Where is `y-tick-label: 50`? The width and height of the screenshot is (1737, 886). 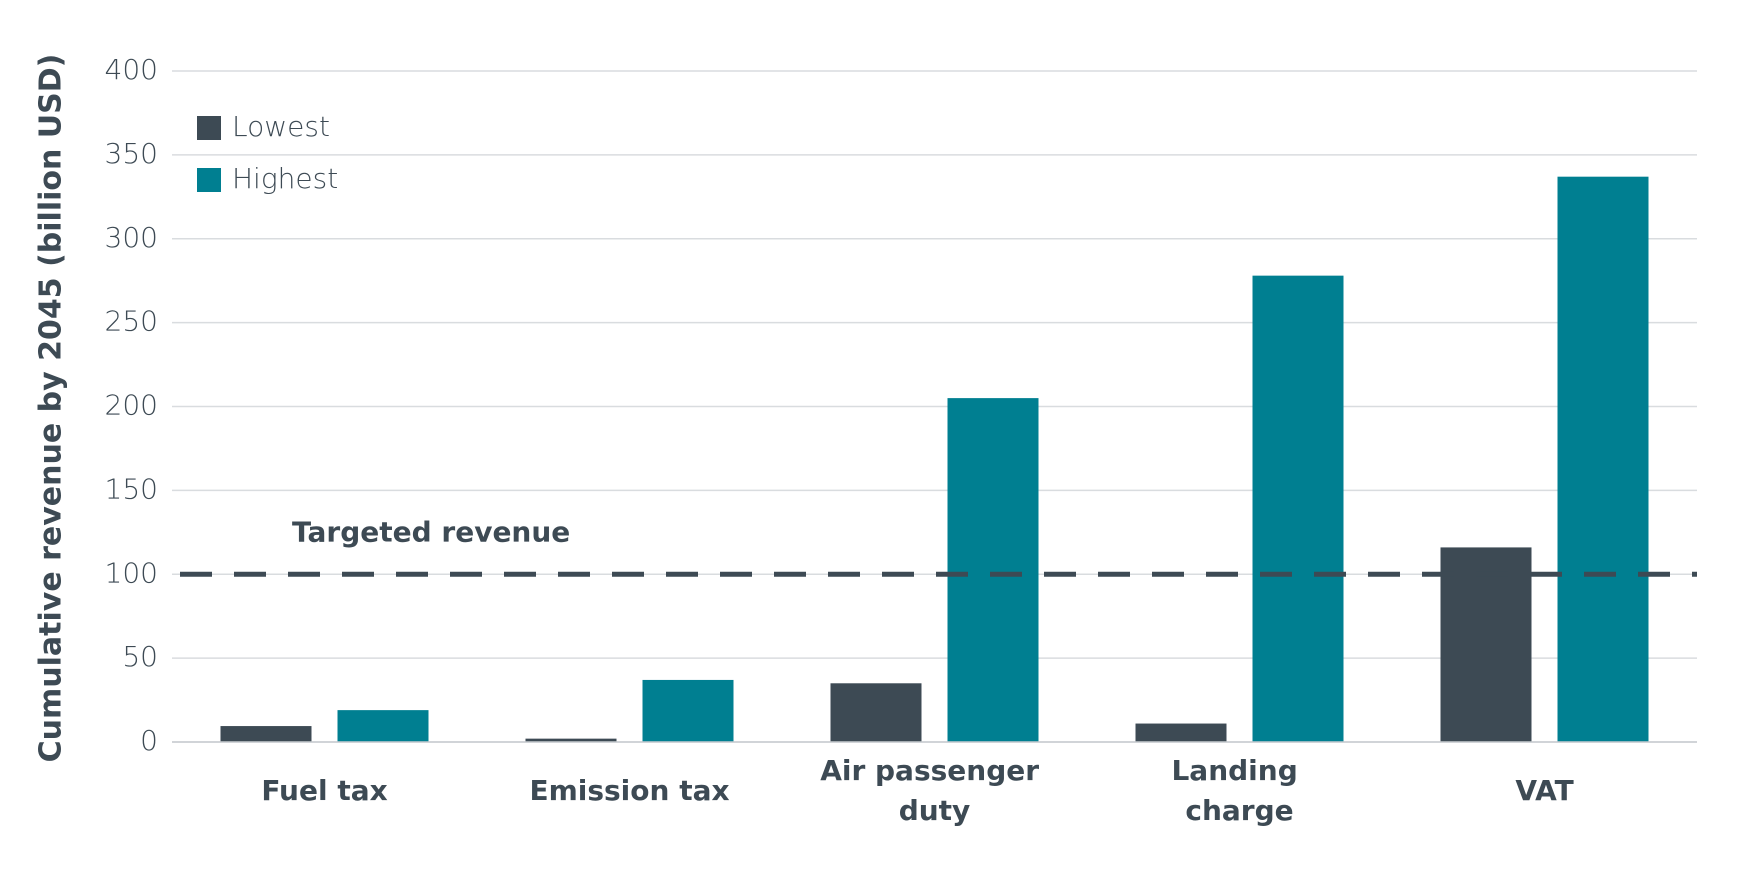 y-tick-label: 50 is located at coordinates (140, 656).